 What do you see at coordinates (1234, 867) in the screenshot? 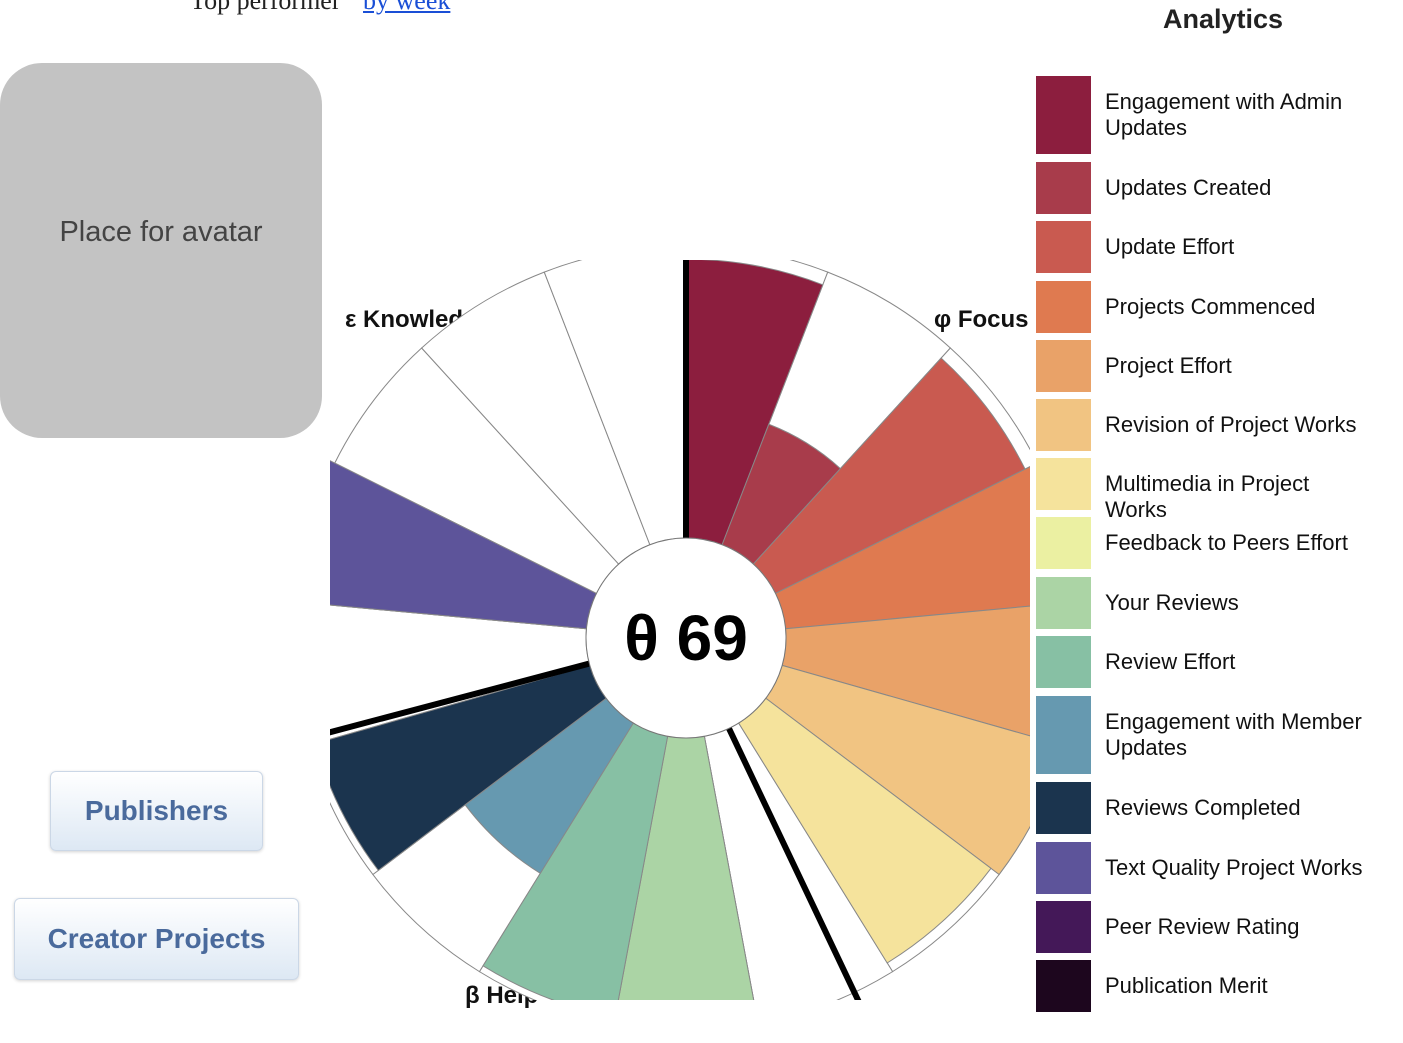
I see `legend-label: Text Quality Project Works` at bounding box center [1234, 867].